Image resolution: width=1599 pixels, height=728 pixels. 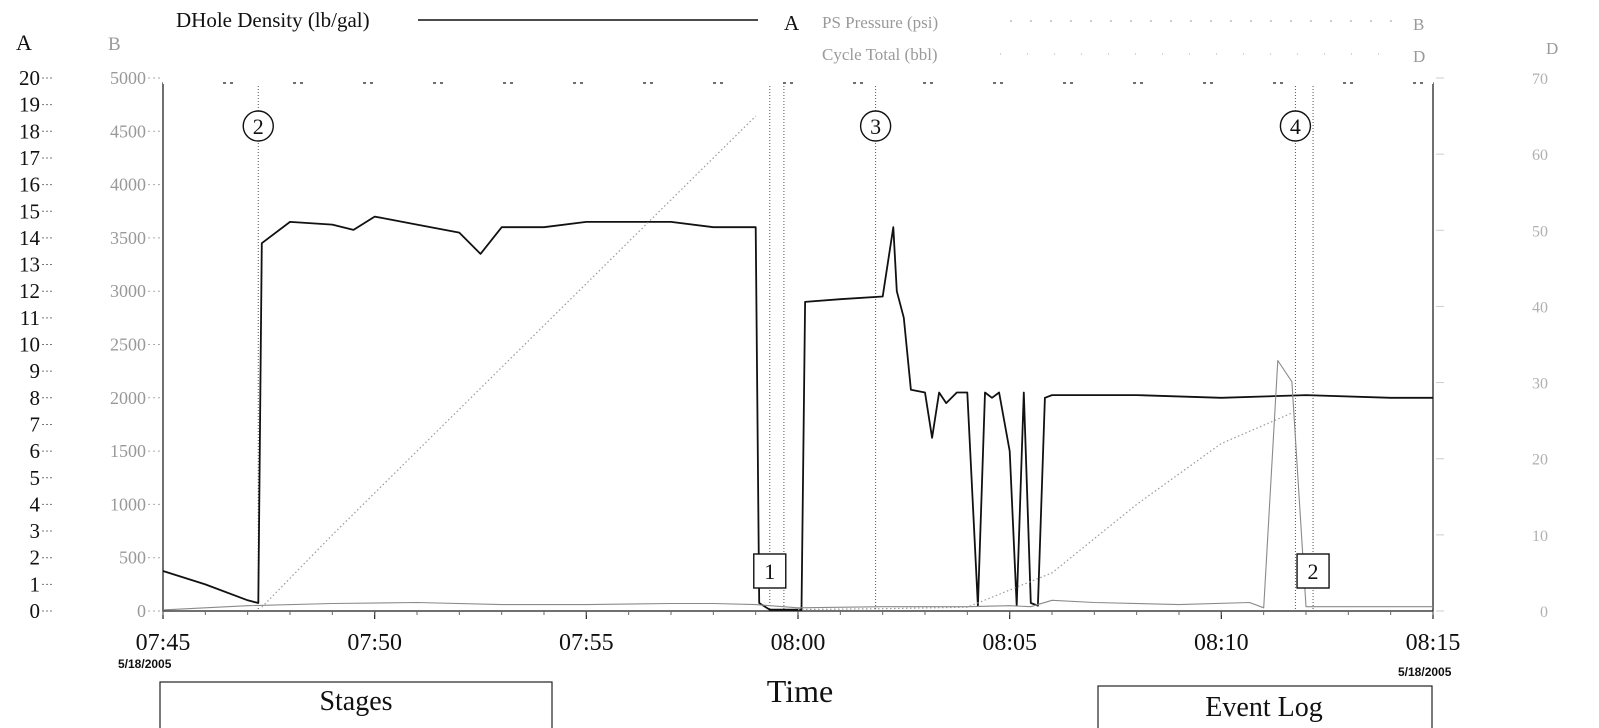 I want to click on axis-a-tick-label: 1, so click(x=35, y=584).